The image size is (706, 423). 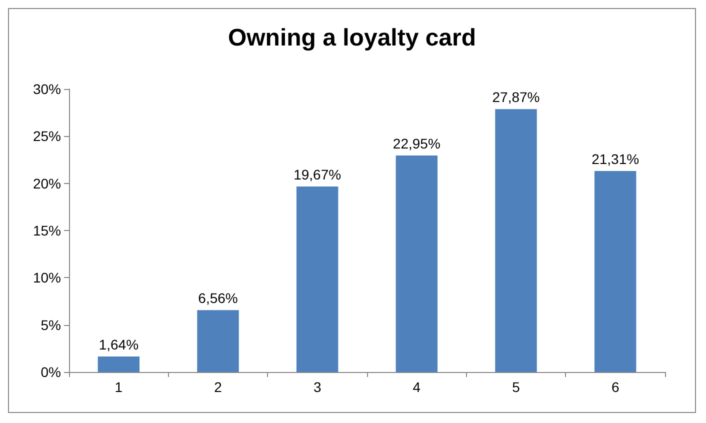 I want to click on data-label: 19,67%, so click(x=318, y=174).